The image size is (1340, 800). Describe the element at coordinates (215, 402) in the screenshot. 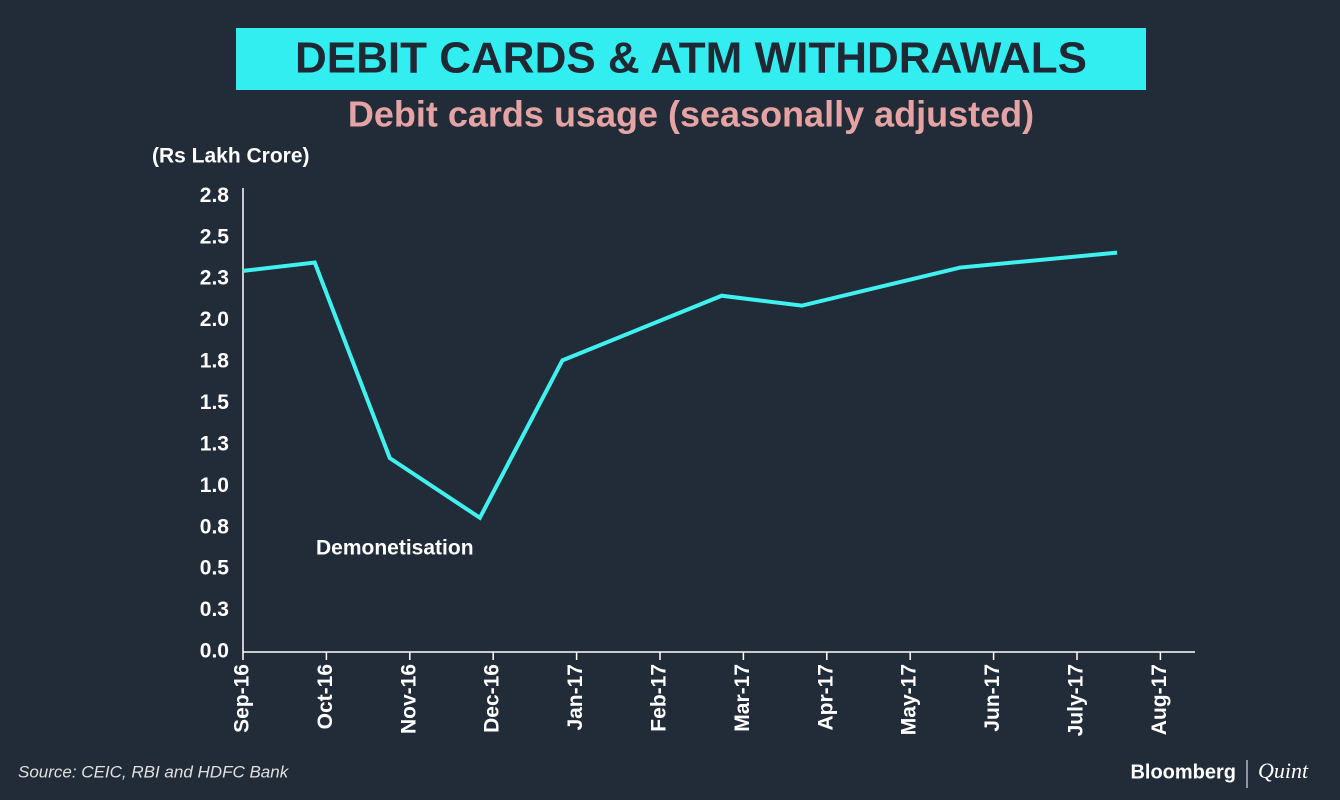

I see `y-tick-label: 1.5` at that location.